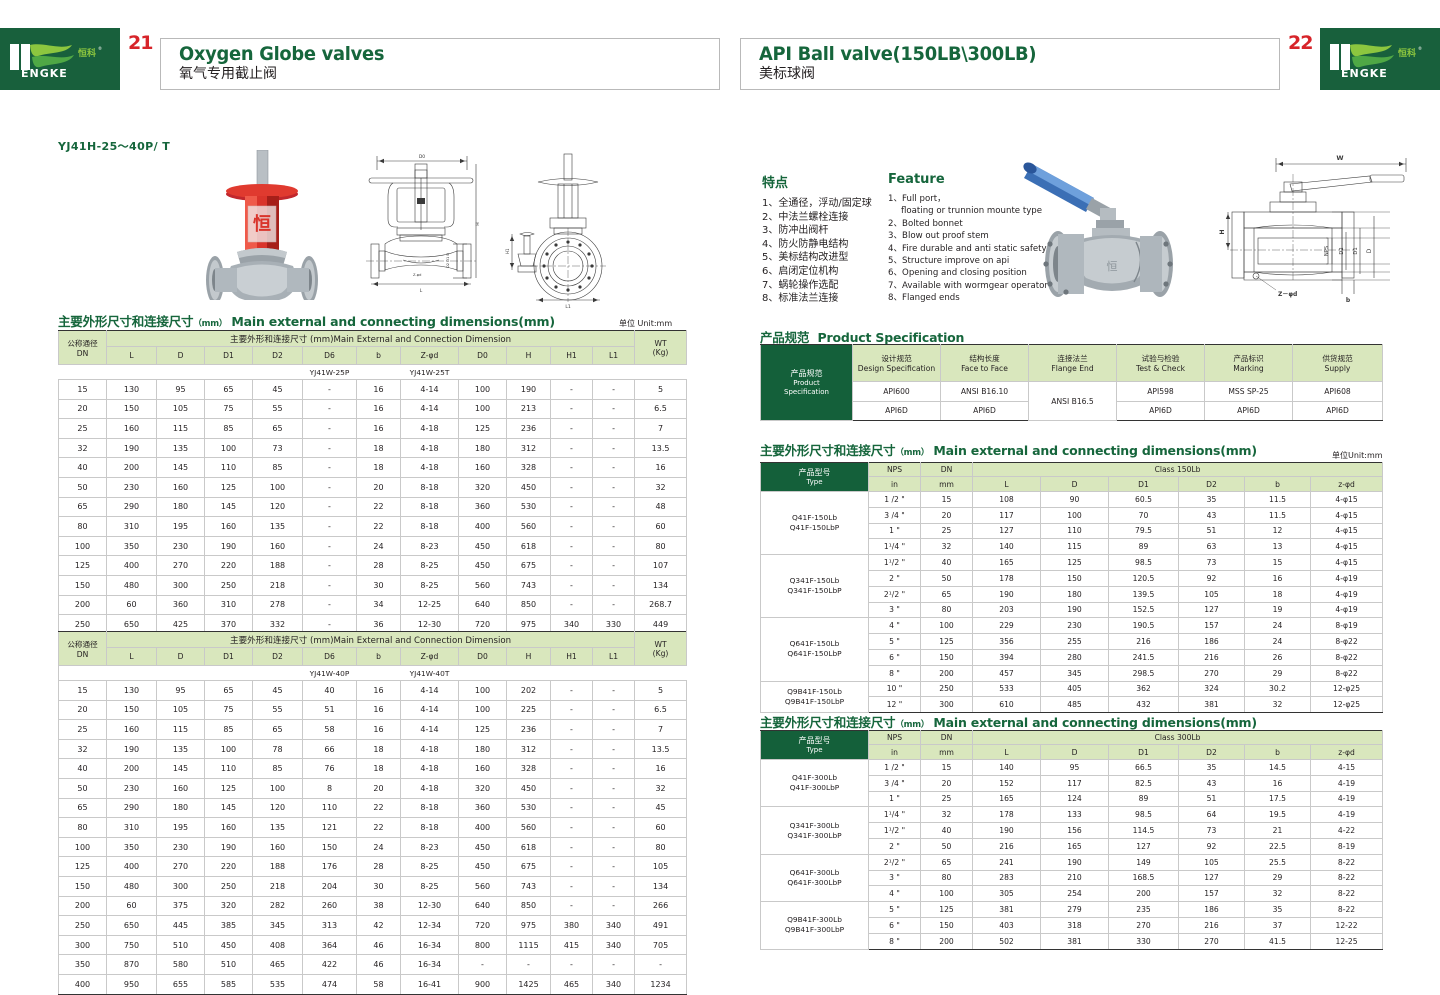  What do you see at coordinates (1222, 231) in the screenshot?
I see `label-h: H` at bounding box center [1222, 231].